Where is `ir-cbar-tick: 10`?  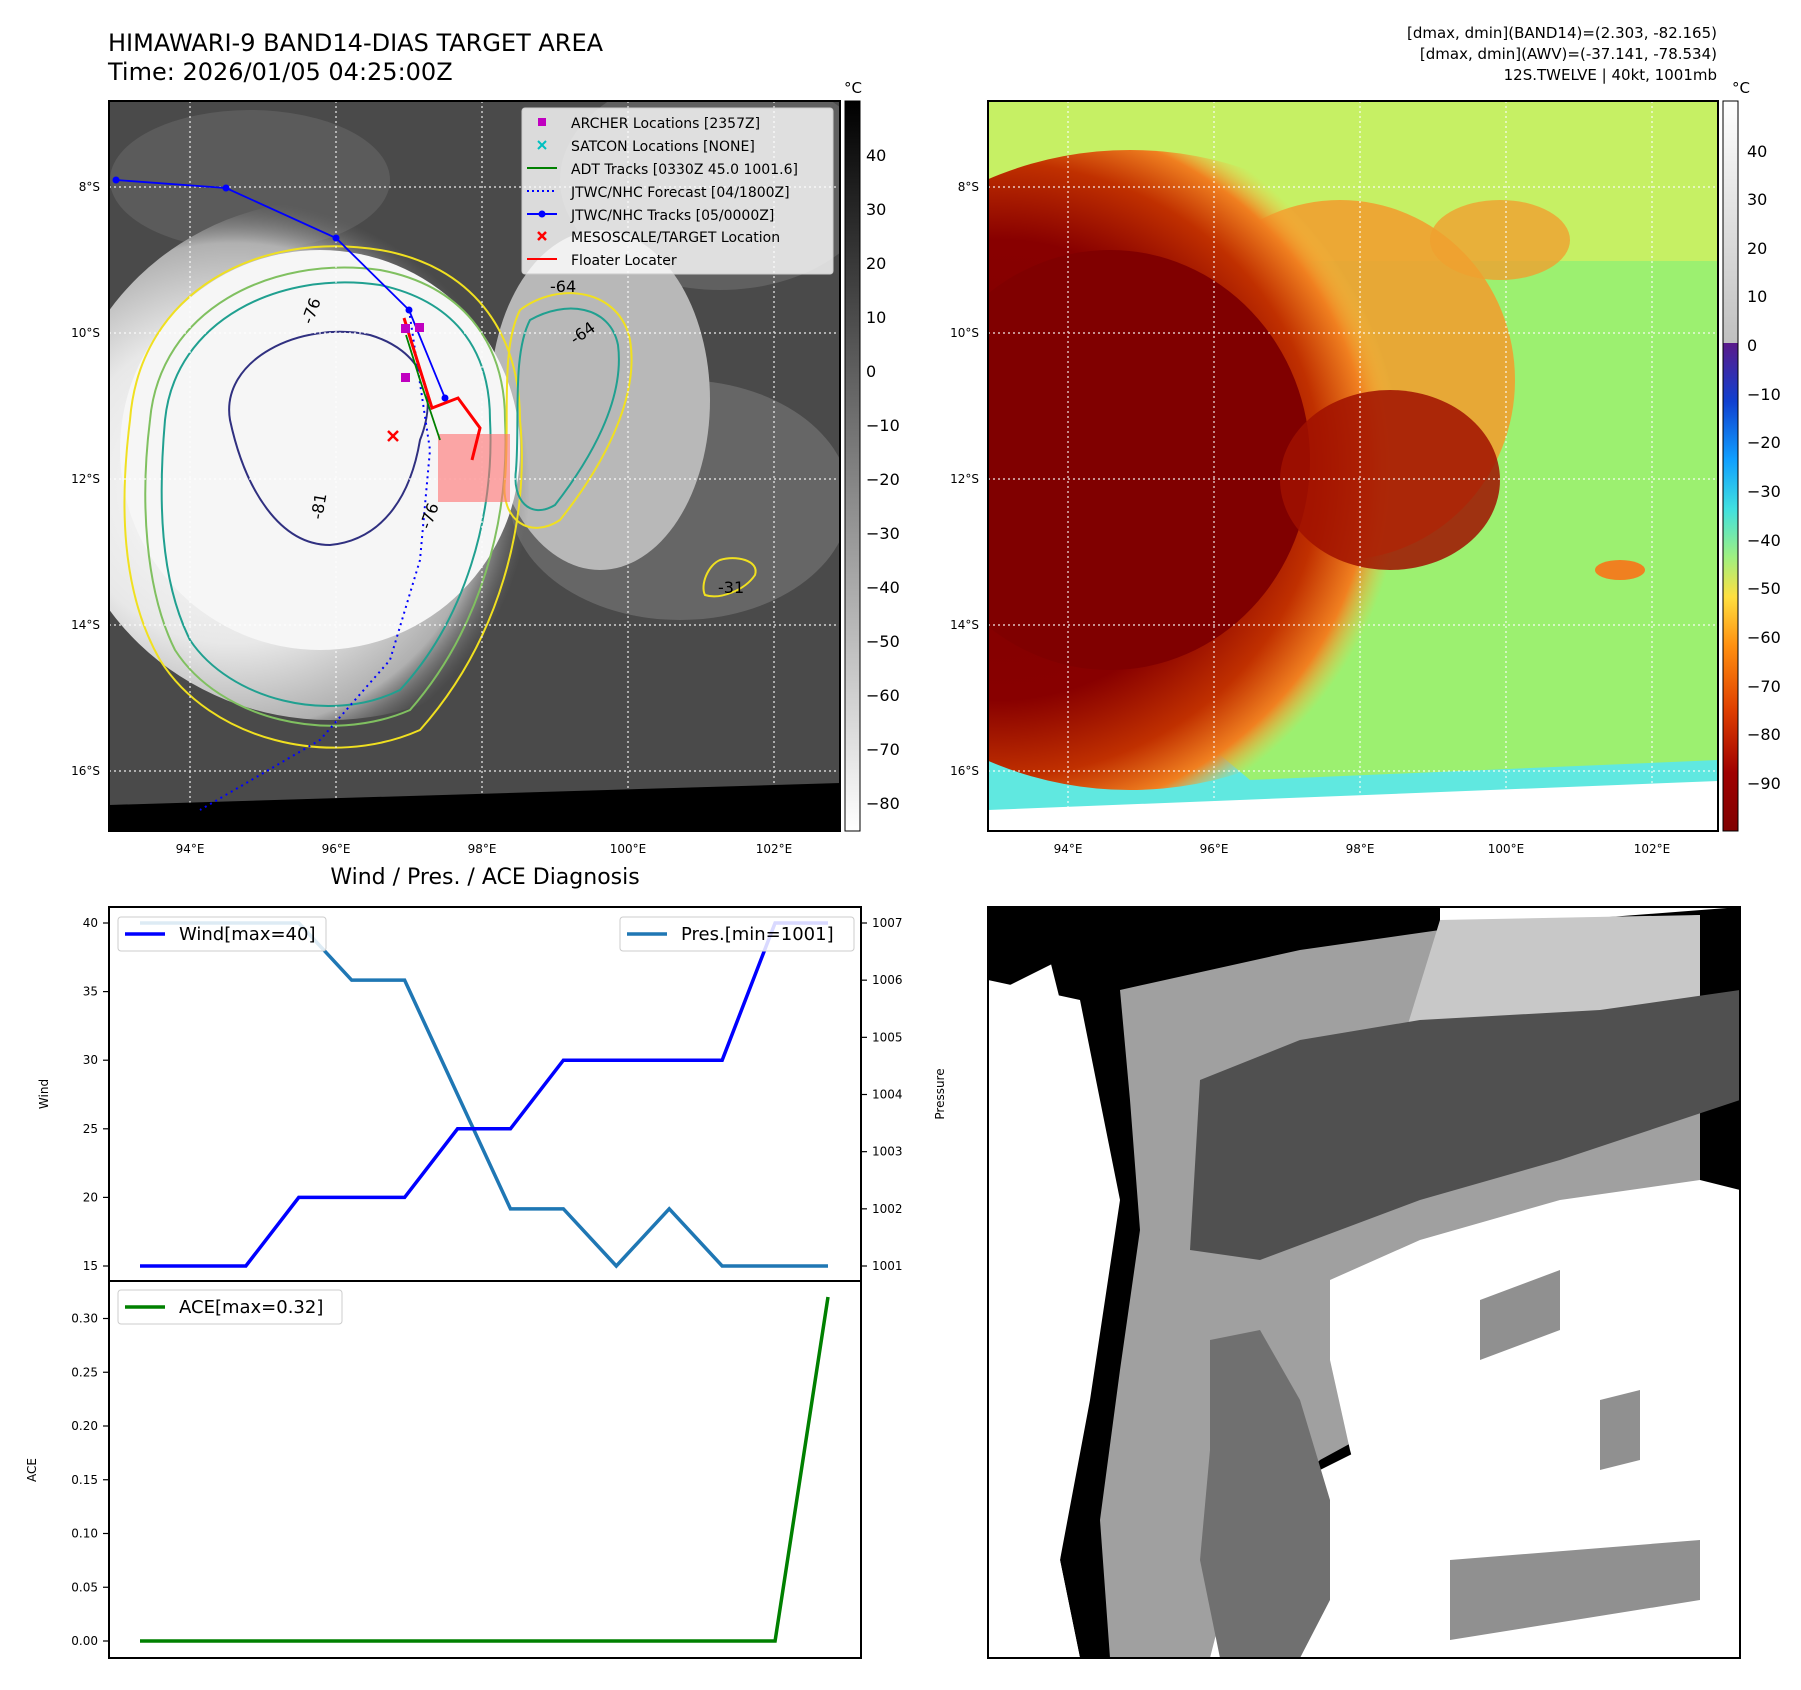
ir-cbar-tick: 10 is located at coordinates (876, 317).